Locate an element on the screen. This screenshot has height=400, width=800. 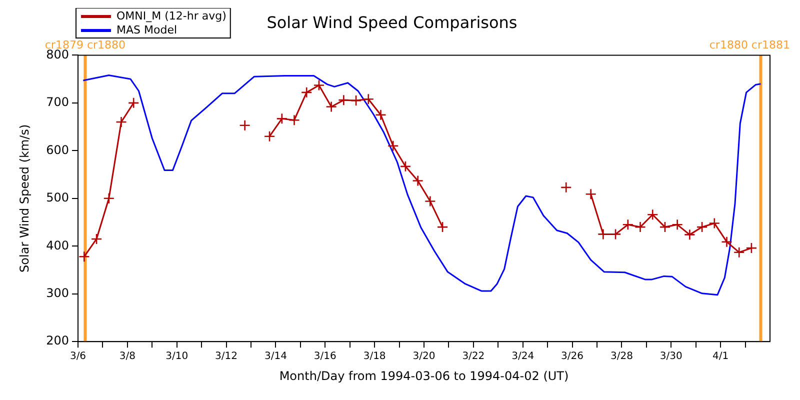
chart-title: Solar Wind Speed Comparisons is located at coordinates (392, 22).